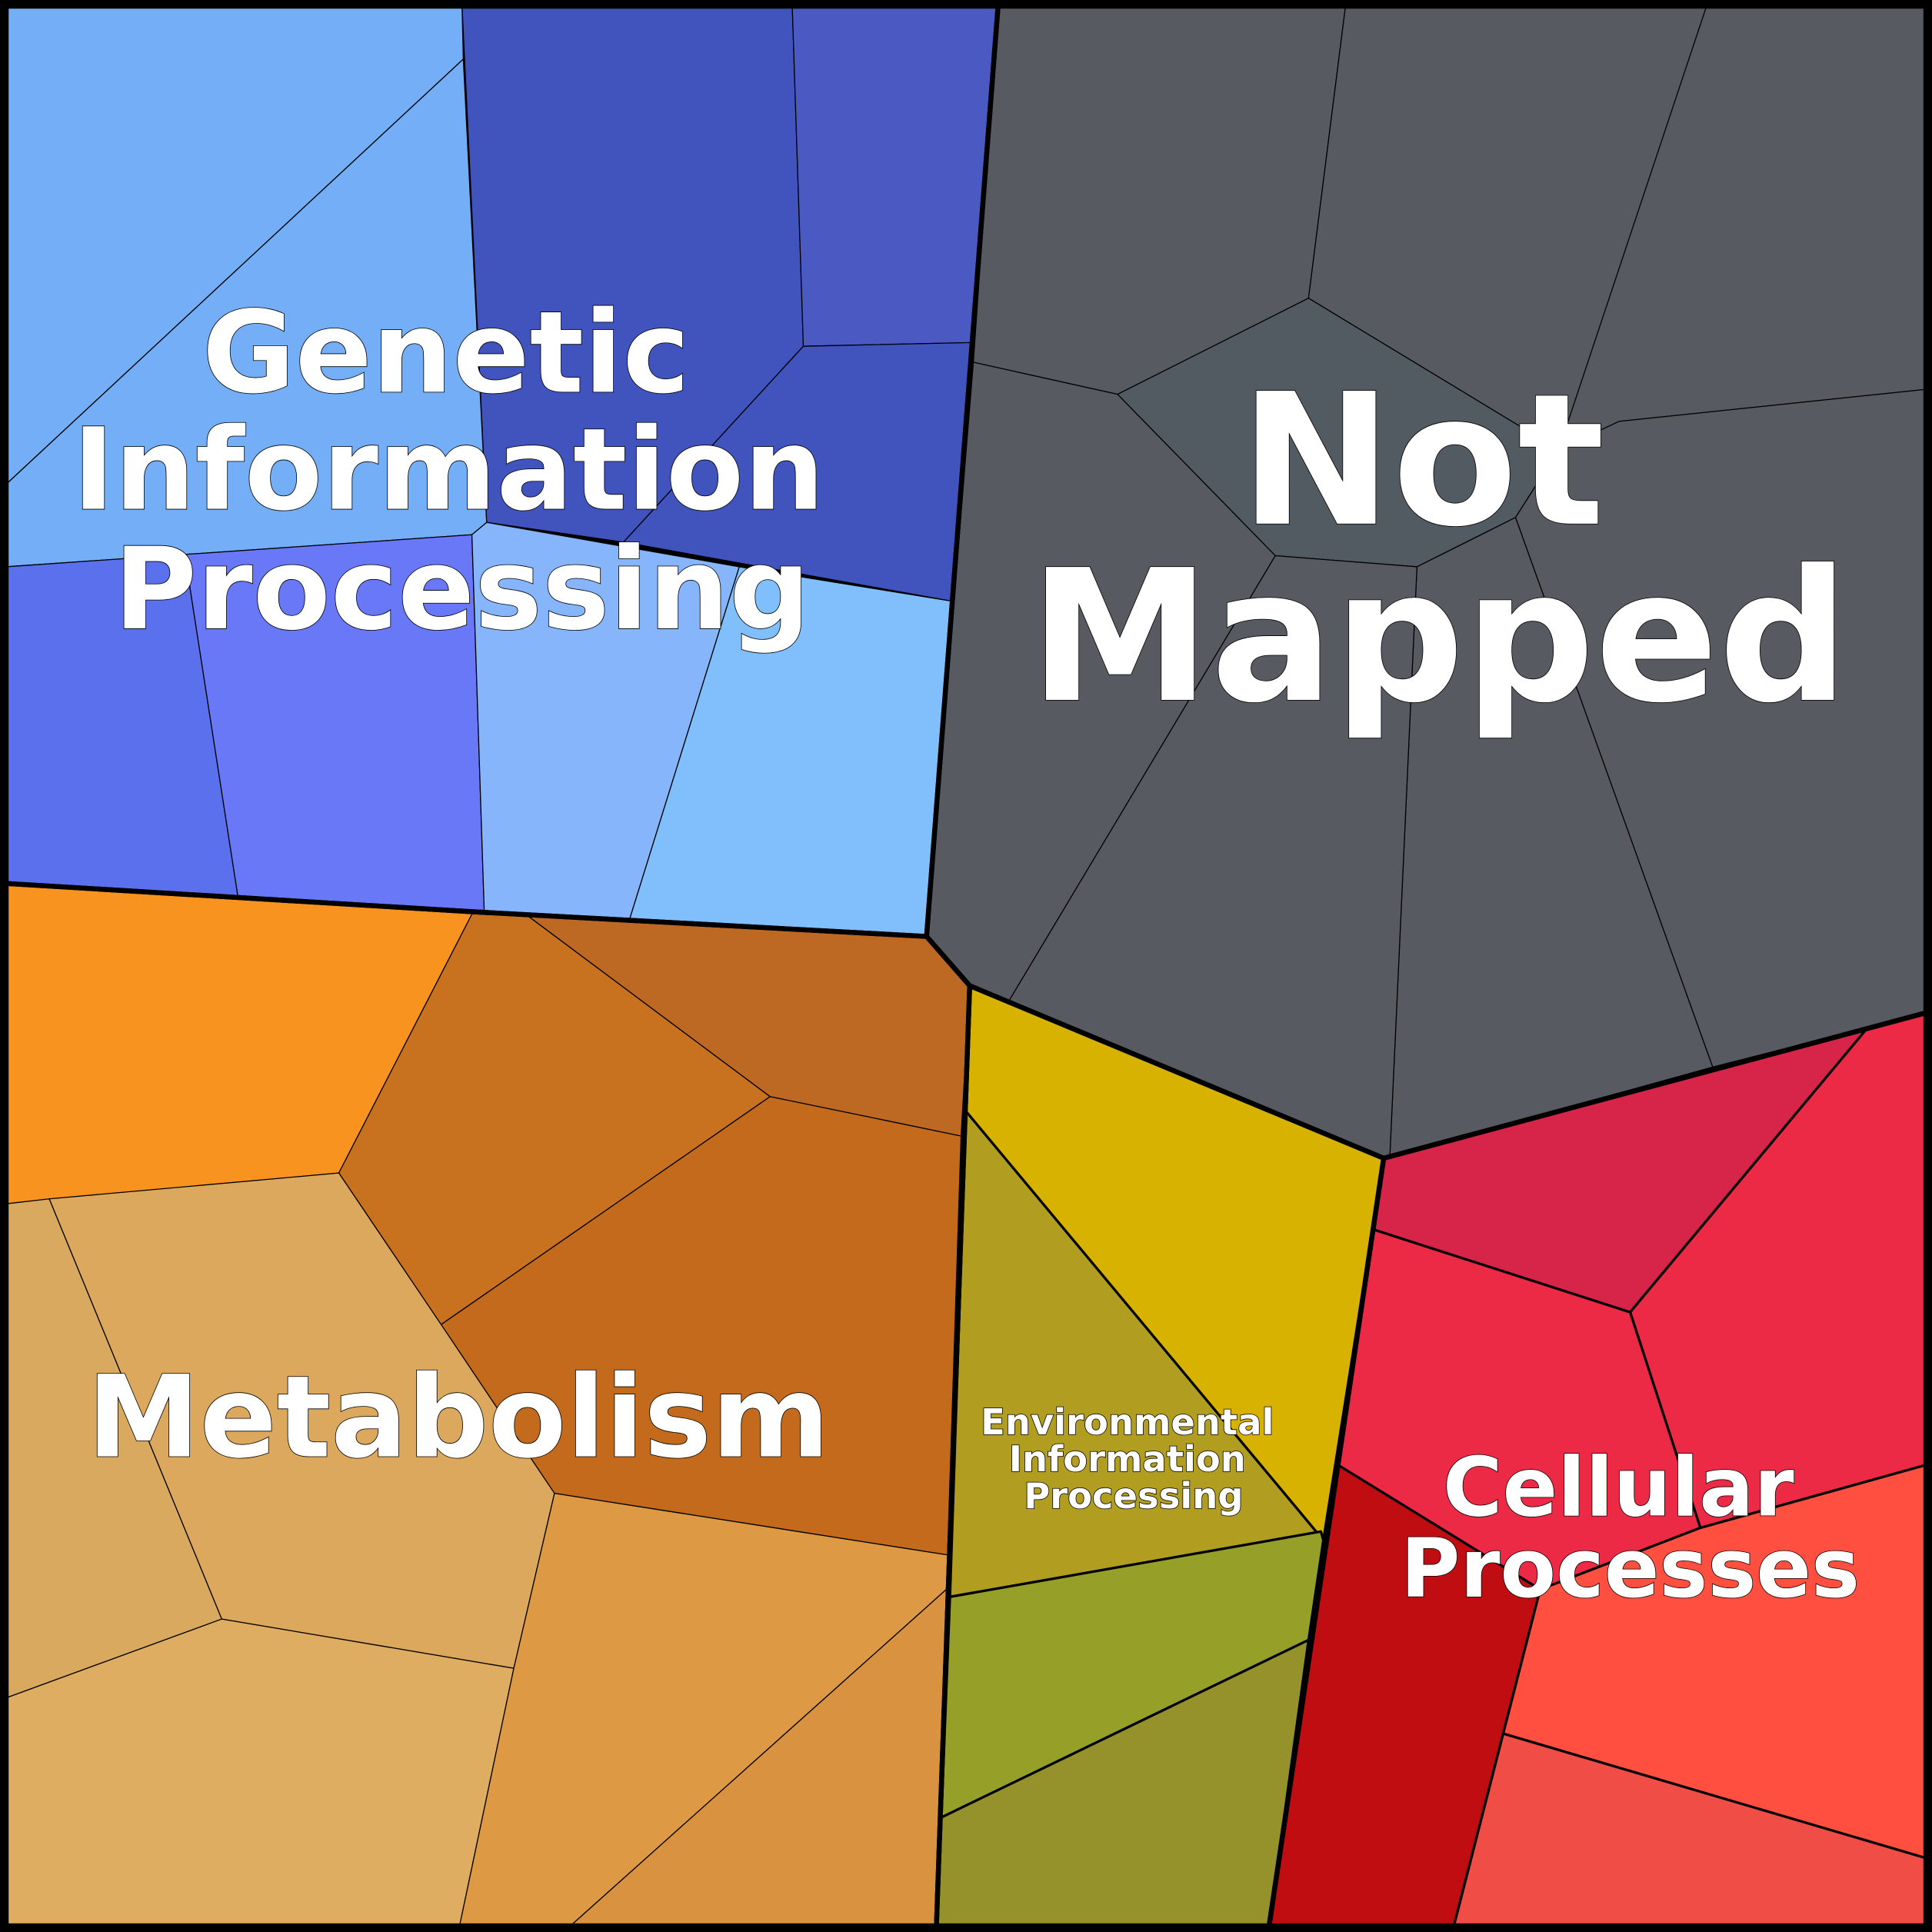 The width and height of the screenshot is (1932, 1932). What do you see at coordinates (458, 1417) in the screenshot?
I see `label-metabolism: Metabolism` at bounding box center [458, 1417].